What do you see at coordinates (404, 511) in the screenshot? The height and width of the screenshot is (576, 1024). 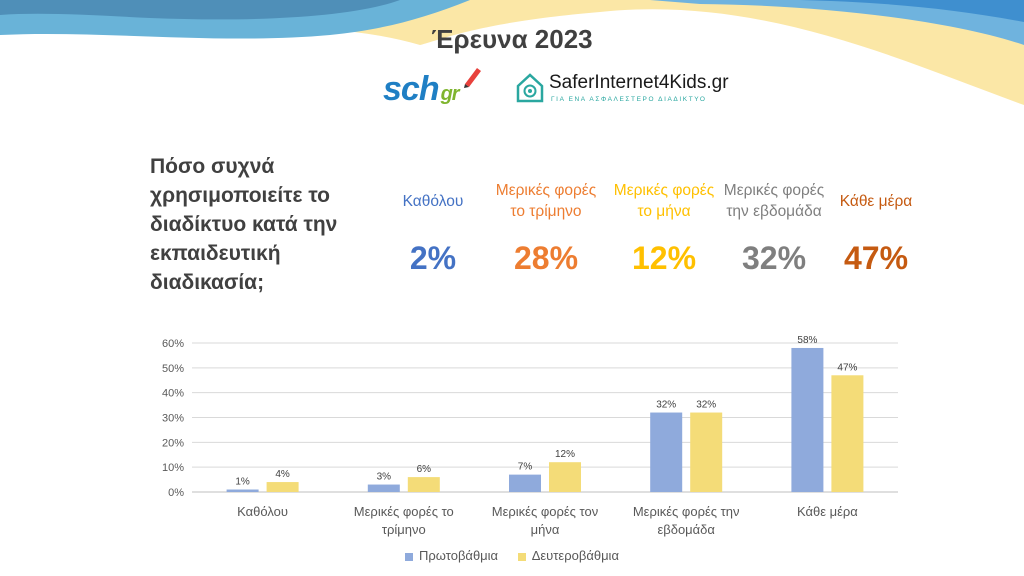 I see `x-tick-label: Μερικές φορές το` at bounding box center [404, 511].